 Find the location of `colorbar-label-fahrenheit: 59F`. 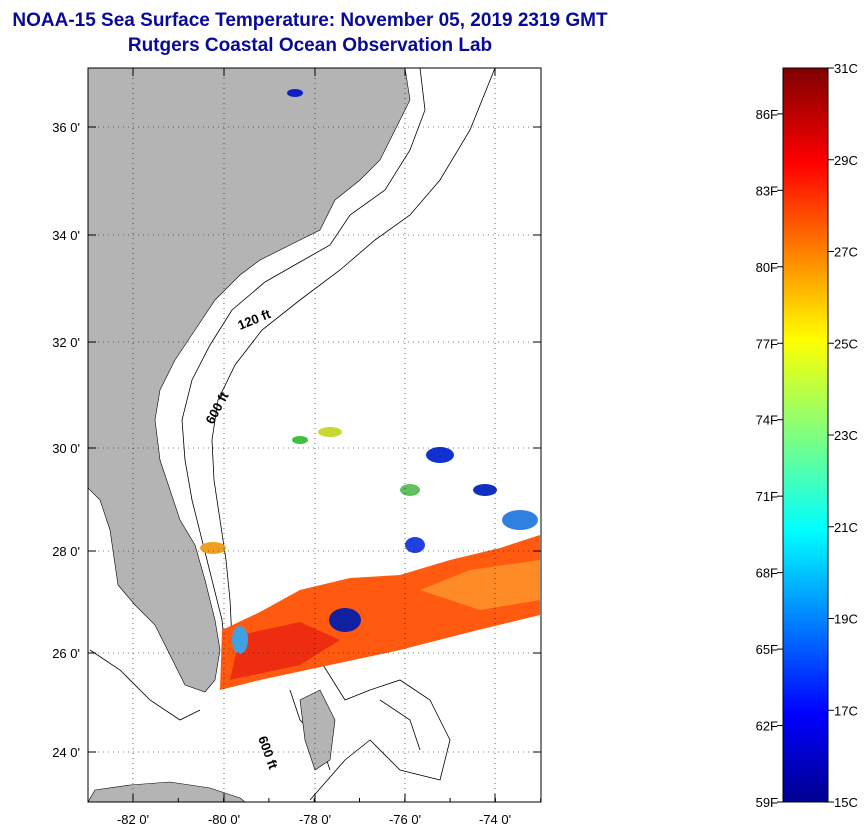

colorbar-label-fahrenheit: 59F is located at coordinates (767, 802).